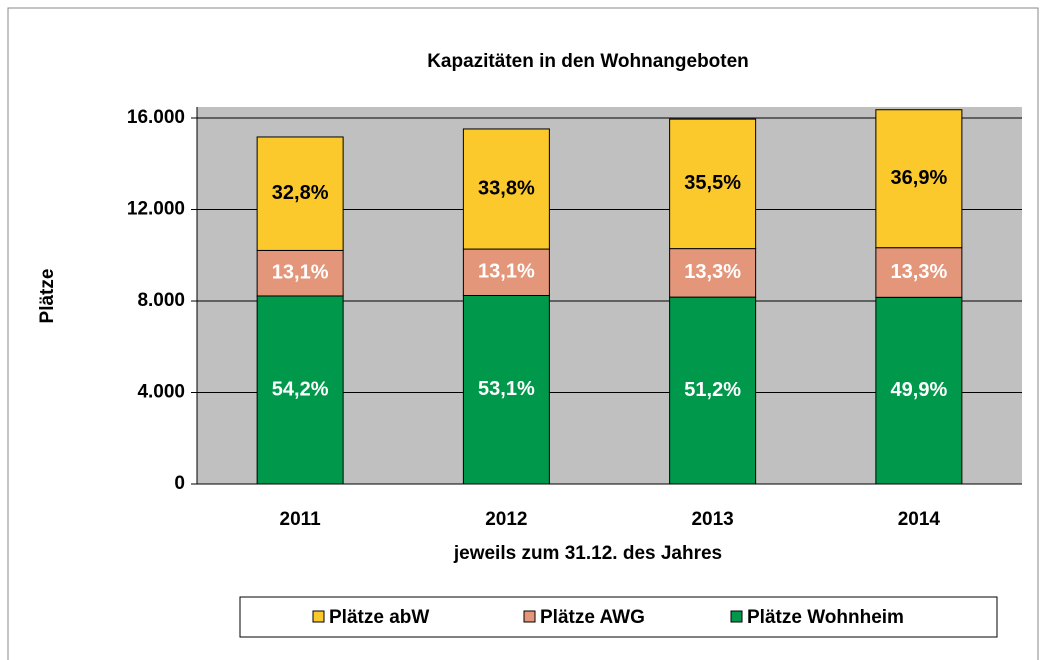 The height and width of the screenshot is (660, 1040). Describe the element at coordinates (592, 617) in the screenshot. I see `legend-label: Plätze AWG` at that location.